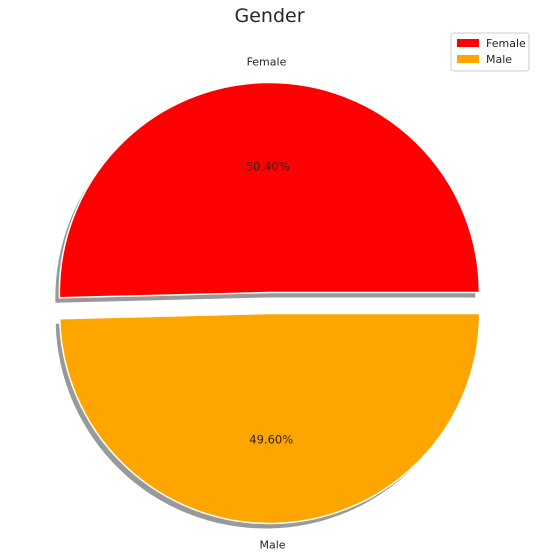 This screenshot has width=539, height=560. What do you see at coordinates (468, 43) in the screenshot?
I see `legend-swatch-female` at bounding box center [468, 43].